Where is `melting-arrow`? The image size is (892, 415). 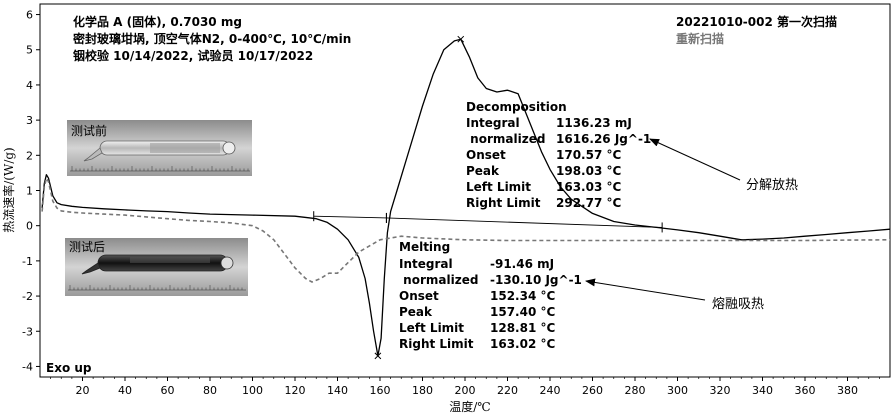
melting-arrow is located at coordinates (645, 289).